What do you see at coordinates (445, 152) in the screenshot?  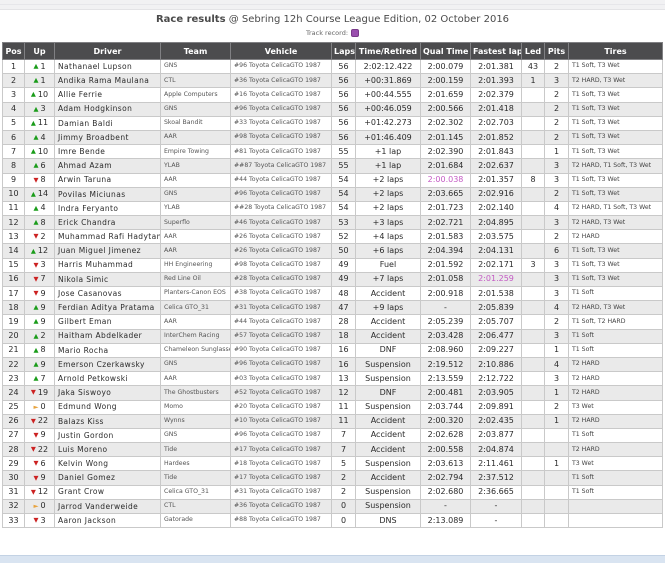 I see `qual-time-cell: 2:02.390` at bounding box center [445, 152].